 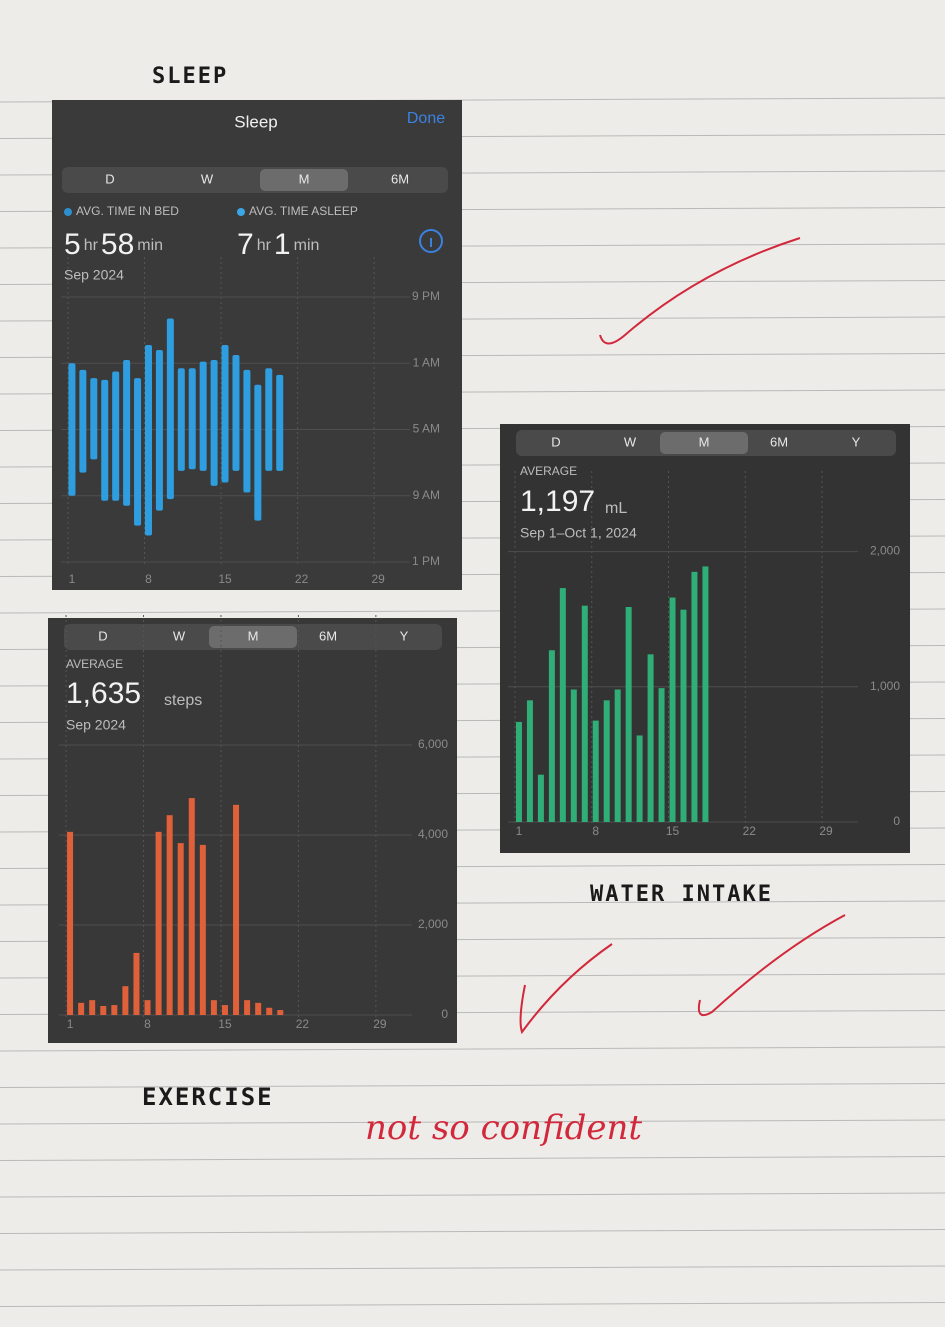 What do you see at coordinates (426, 362) in the screenshot?
I see `y-tick-label: 1 AM` at bounding box center [426, 362].